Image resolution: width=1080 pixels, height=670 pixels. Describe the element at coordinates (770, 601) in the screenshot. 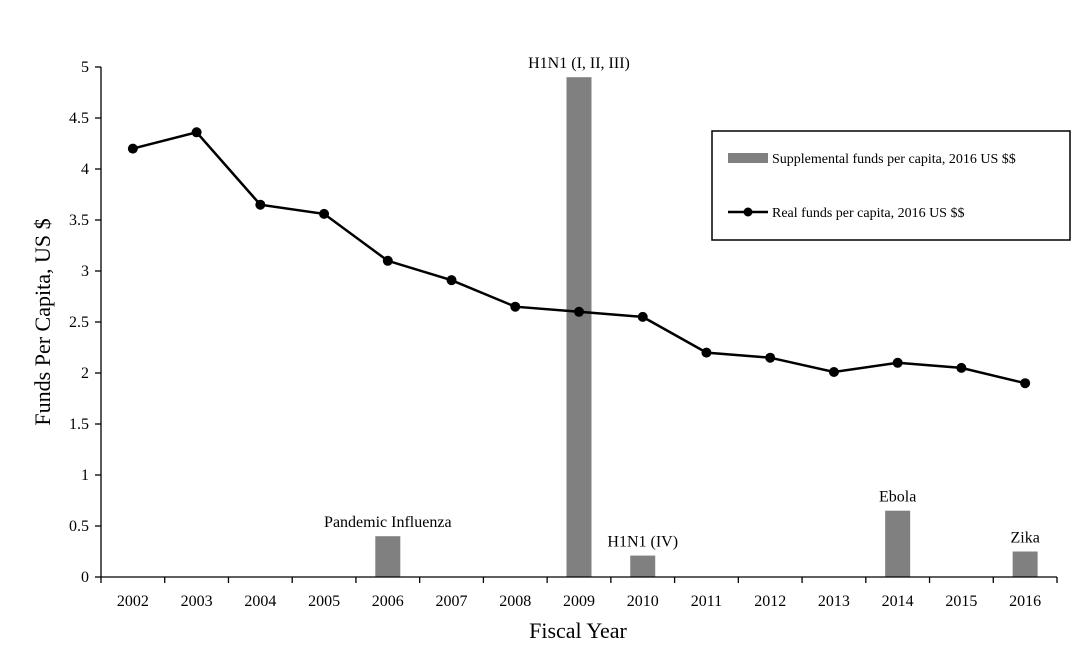

I see `x-tick-label-2012: 2012` at that location.